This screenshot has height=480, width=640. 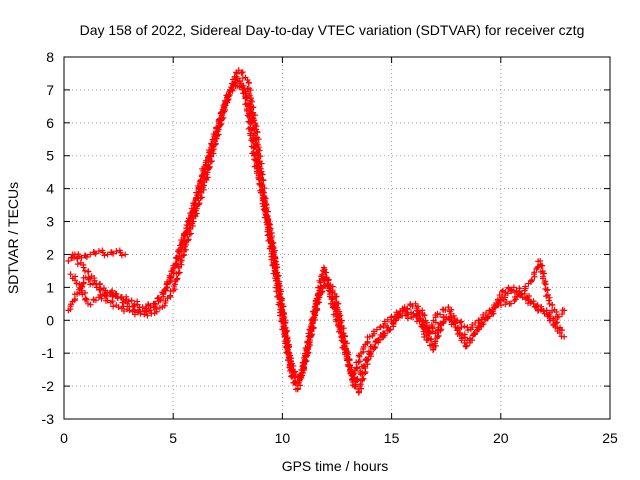 What do you see at coordinates (50, 90) in the screenshot?
I see `y-tick-label: 7` at bounding box center [50, 90].